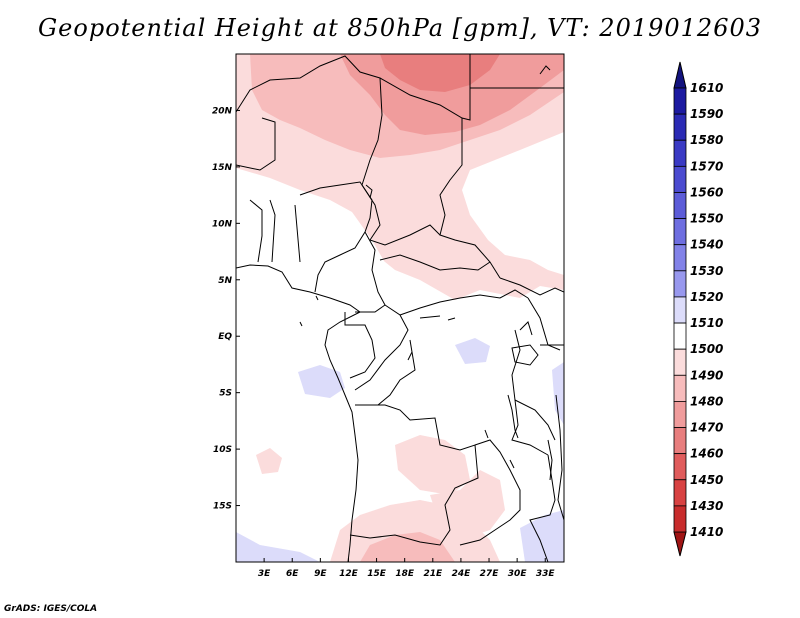 This screenshot has height=618, width=800. What do you see at coordinates (430, 247) in the screenshot?
I see `border-car` at bounding box center [430, 247].